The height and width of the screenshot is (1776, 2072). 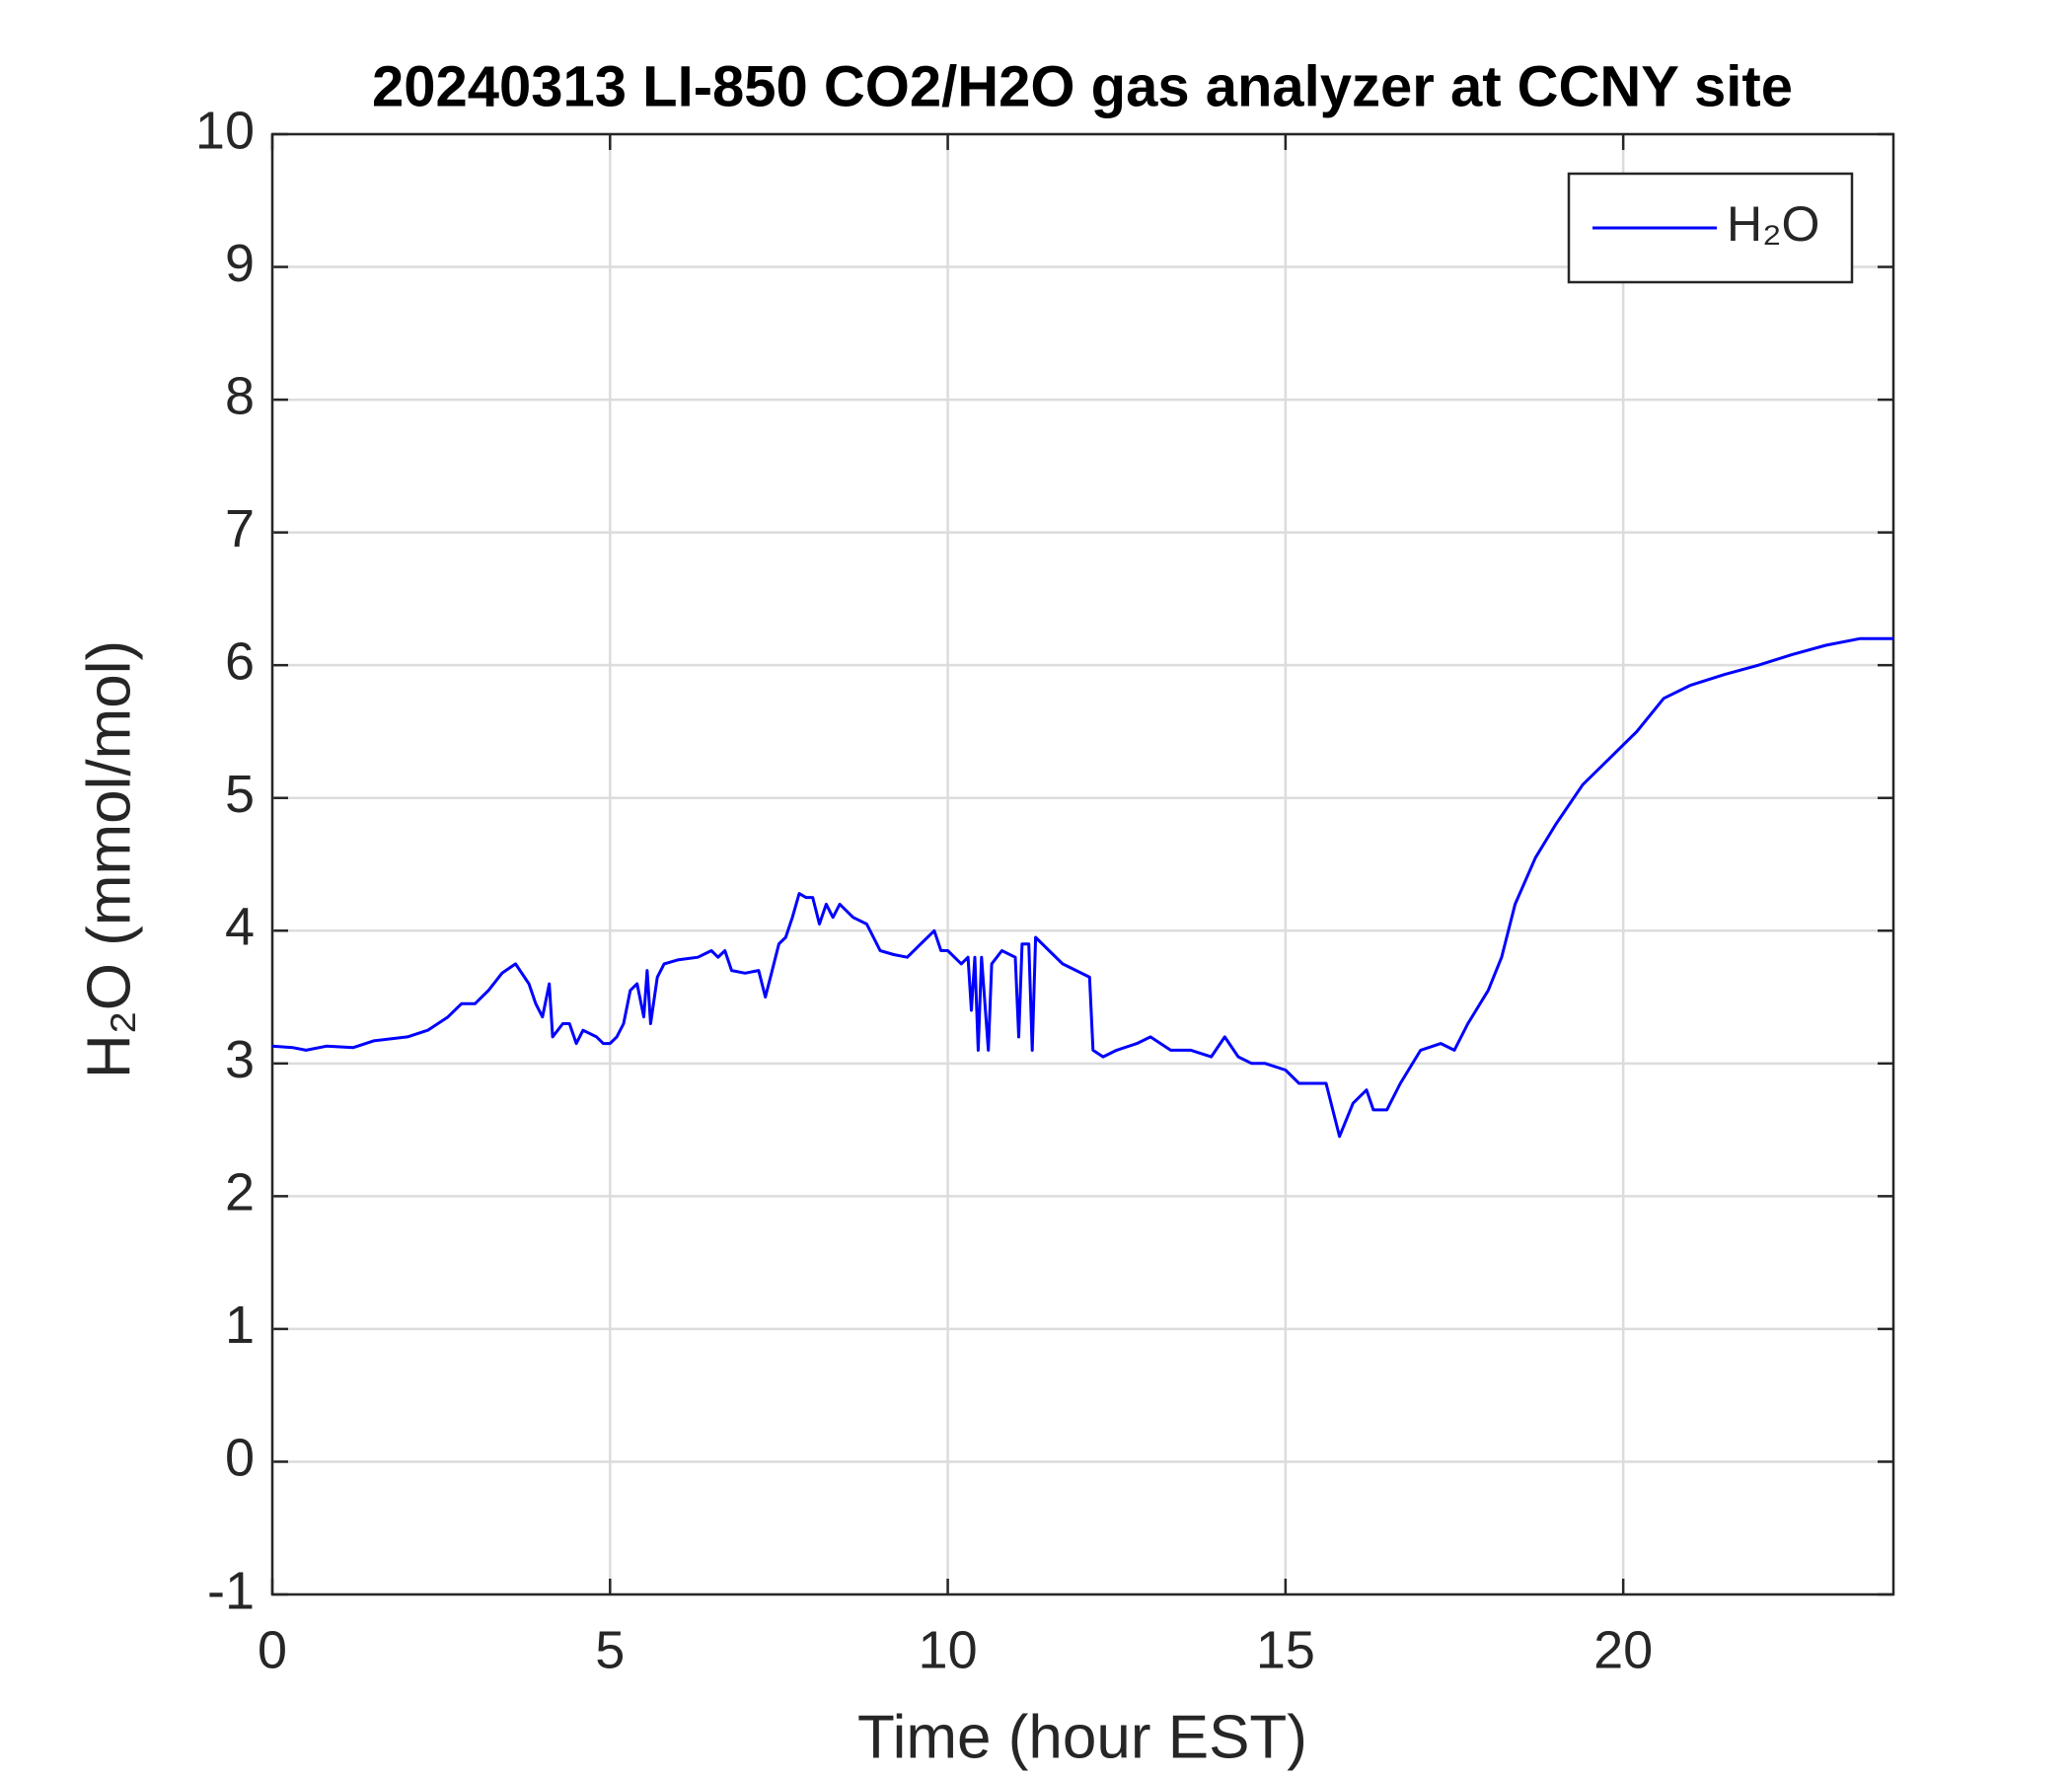 I want to click on x-axis-label: Time (hour EST), so click(x=1082, y=1737).